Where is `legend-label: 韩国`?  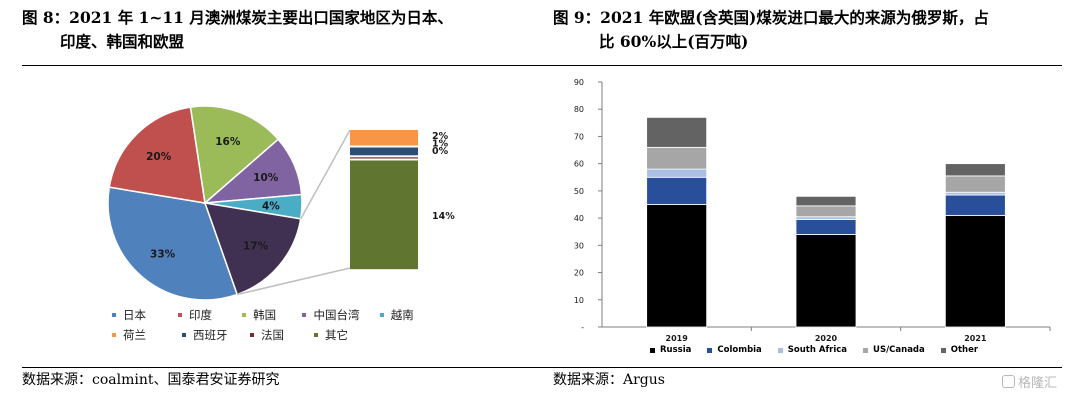 legend-label: 韩国 is located at coordinates (265, 315).